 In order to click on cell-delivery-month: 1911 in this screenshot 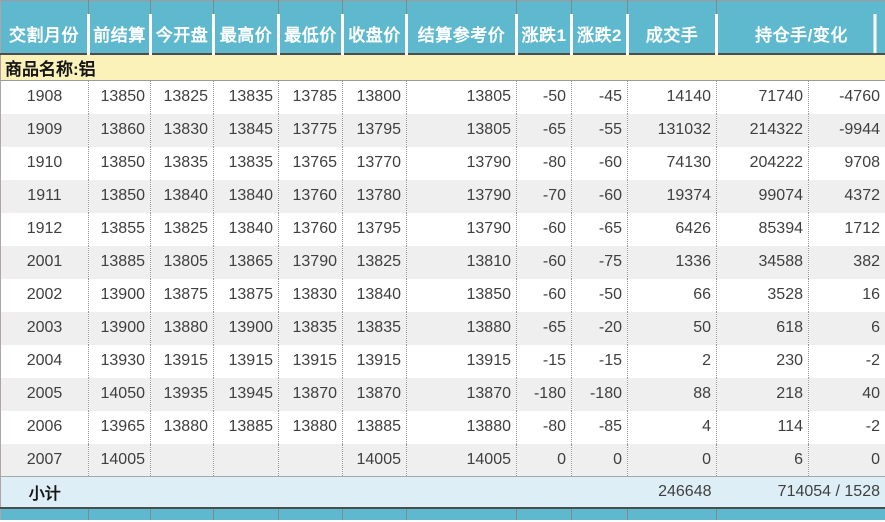, I will do `click(44, 196)`.